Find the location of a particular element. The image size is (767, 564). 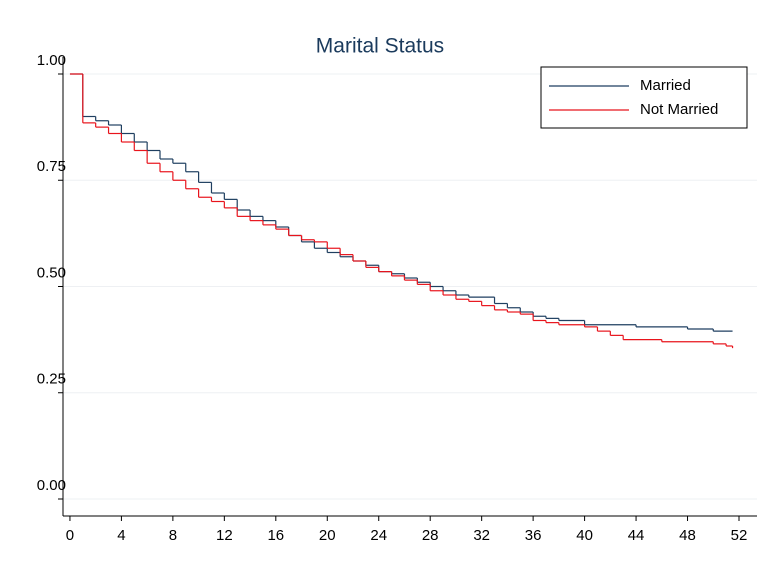

y-tick-label: 1.00 is located at coordinates (51, 60).